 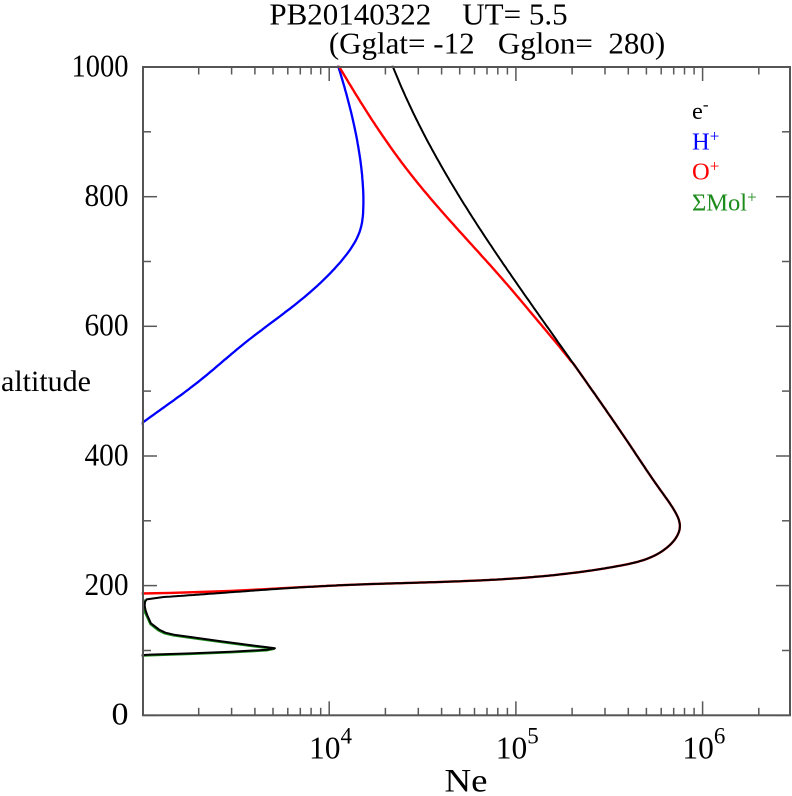 I want to click on svg-text: 0, so click(x=120, y=714).